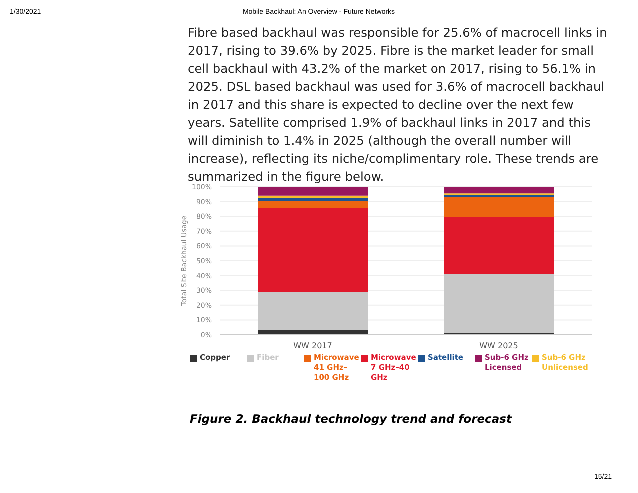  Describe the element at coordinates (499, 346) in the screenshot. I see `x-tick-label: WW 2025` at that location.